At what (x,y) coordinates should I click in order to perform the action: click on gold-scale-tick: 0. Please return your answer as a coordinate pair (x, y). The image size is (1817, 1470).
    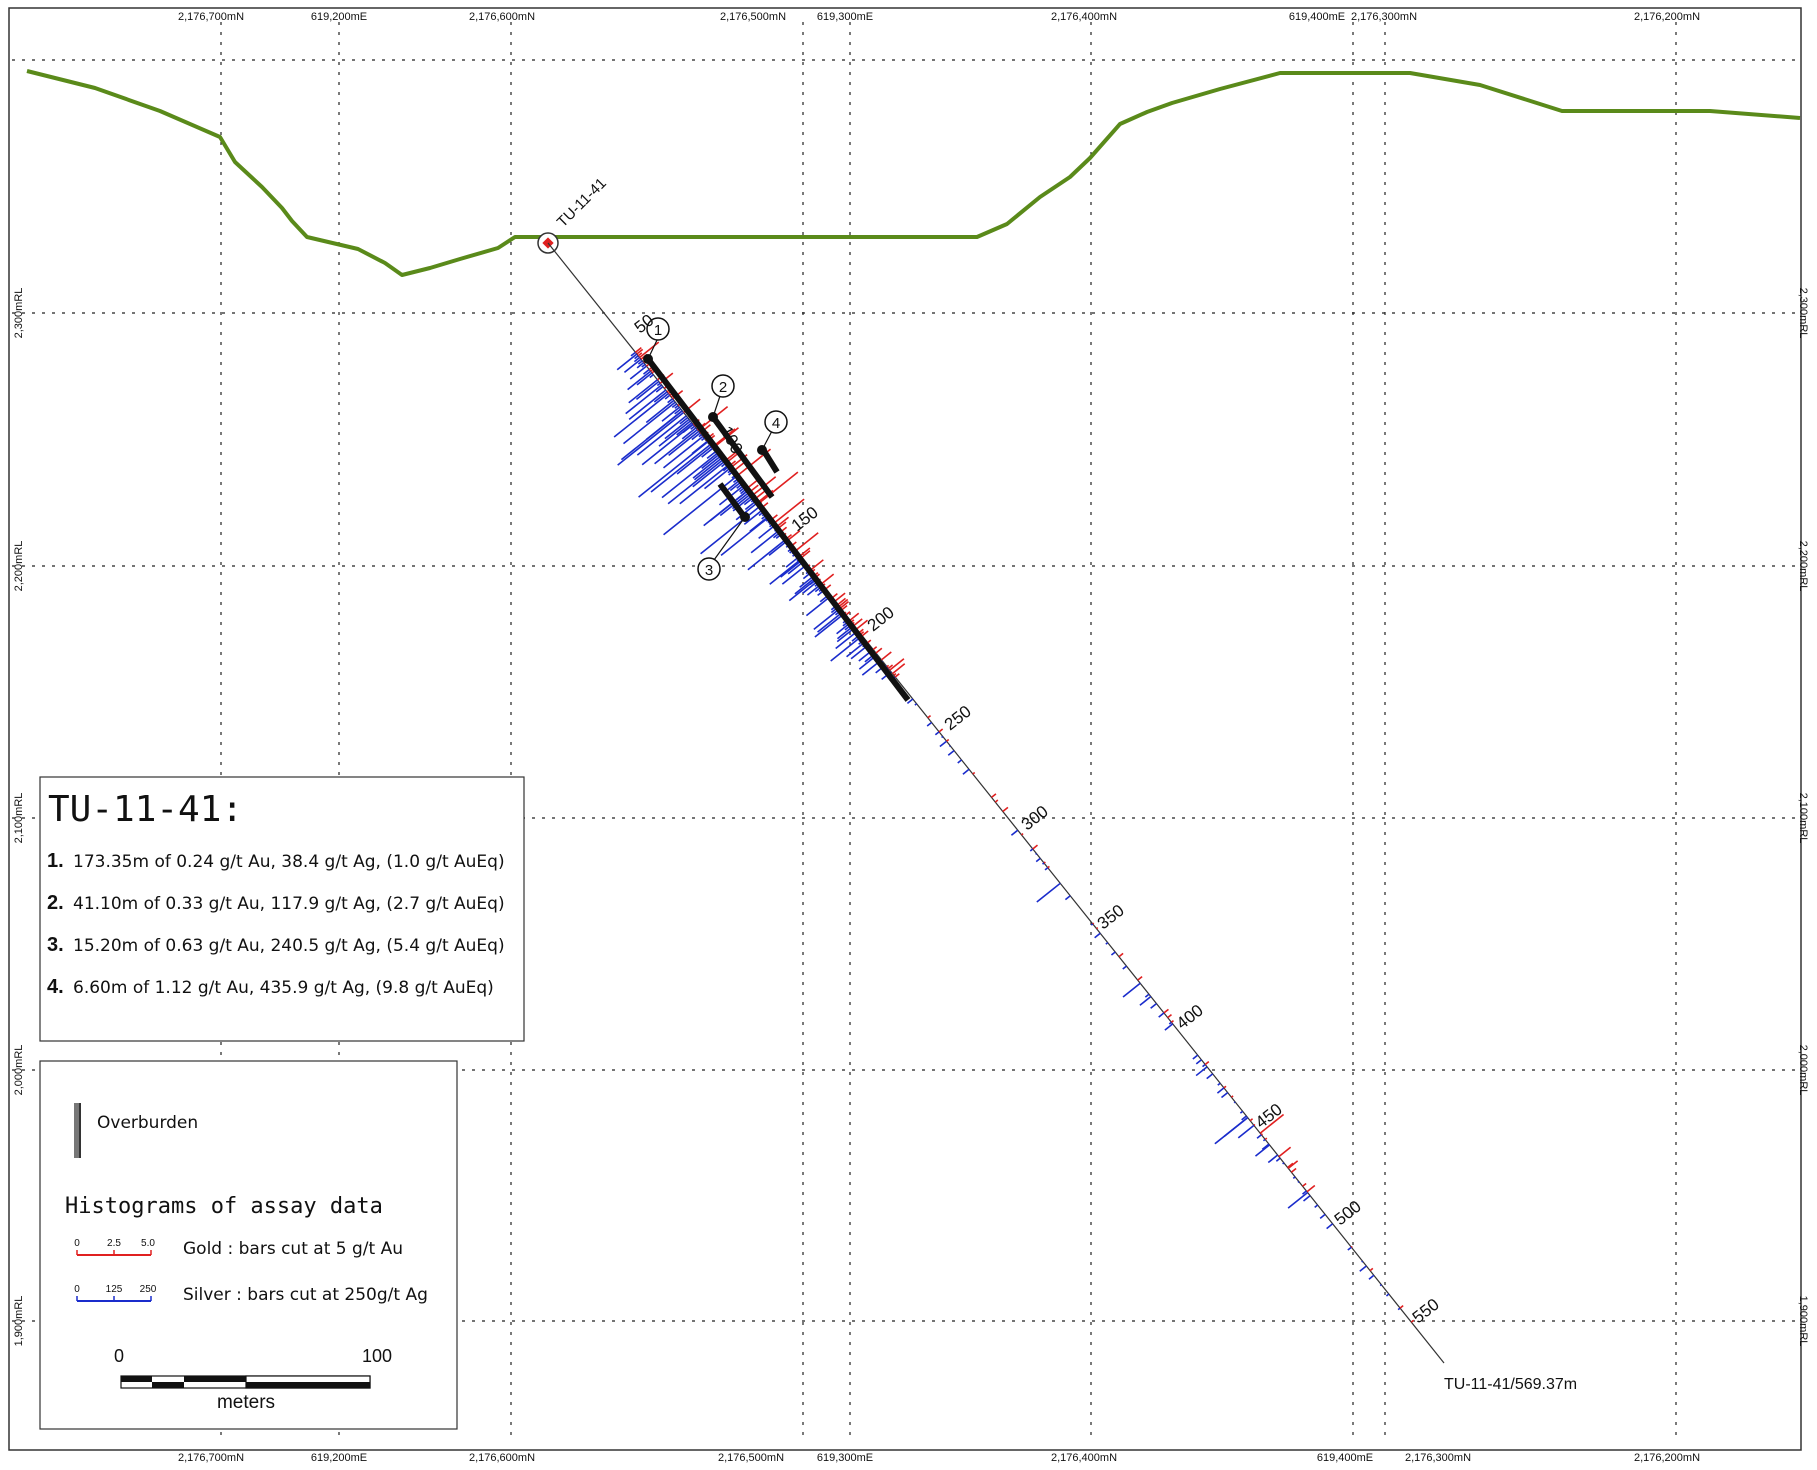
    Looking at the image, I should click on (77, 1243).